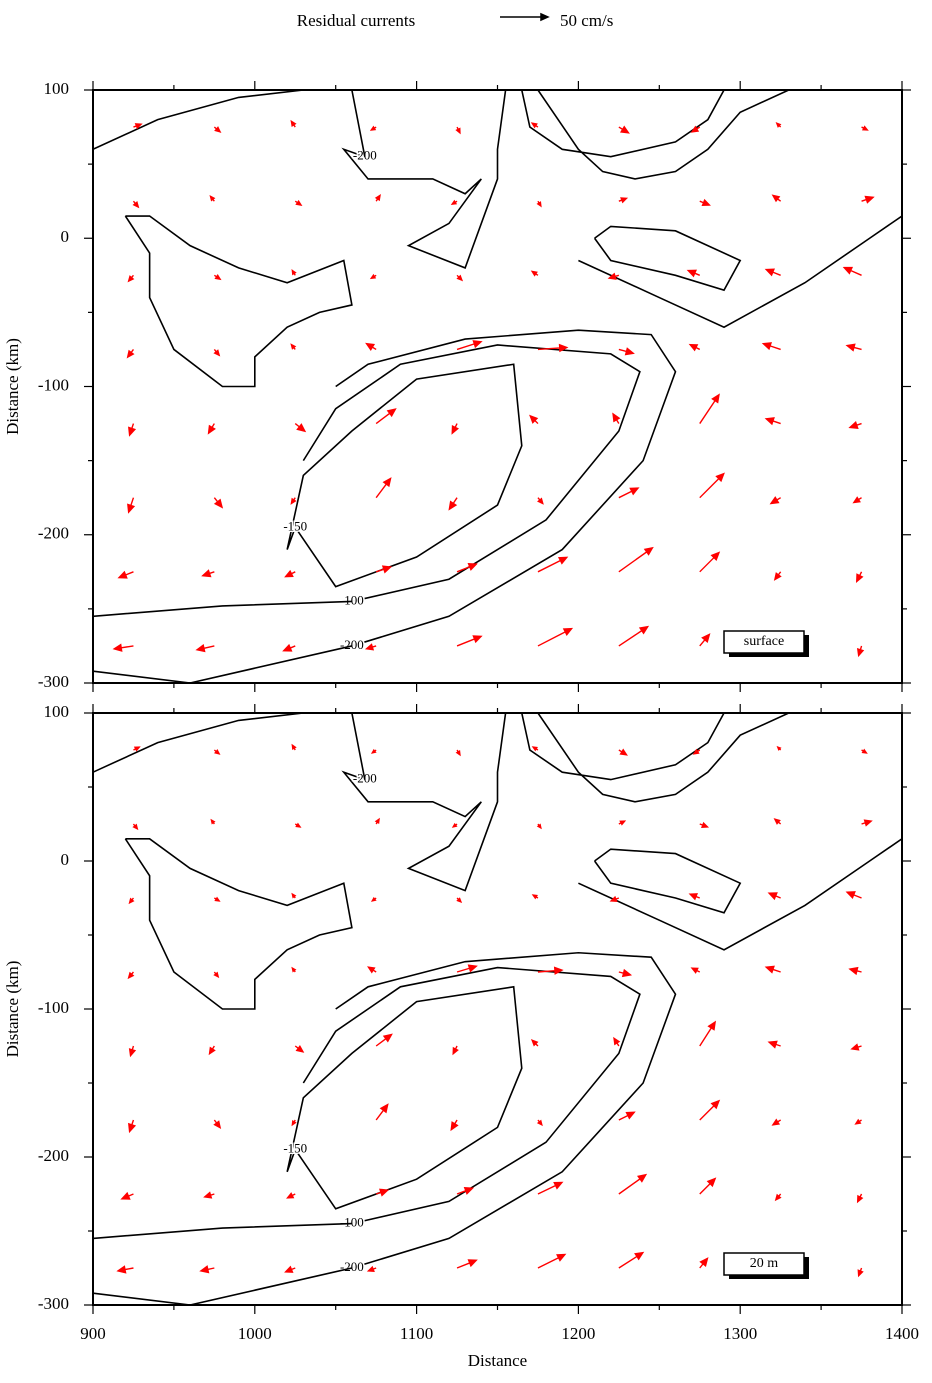 This screenshot has width=932, height=1383. Describe the element at coordinates (65, 859) in the screenshot. I see `y-tick-label: 0` at that location.